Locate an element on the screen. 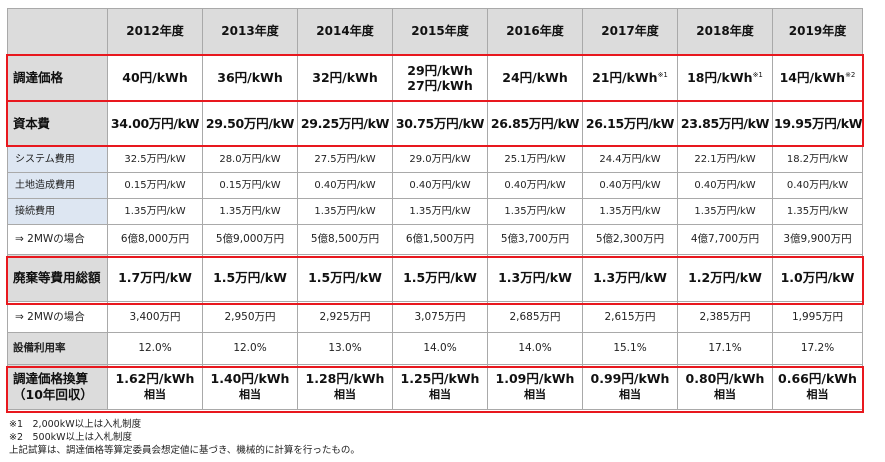 The width and height of the screenshot is (885, 462). value-cell: 13.0% is located at coordinates (345, 348).